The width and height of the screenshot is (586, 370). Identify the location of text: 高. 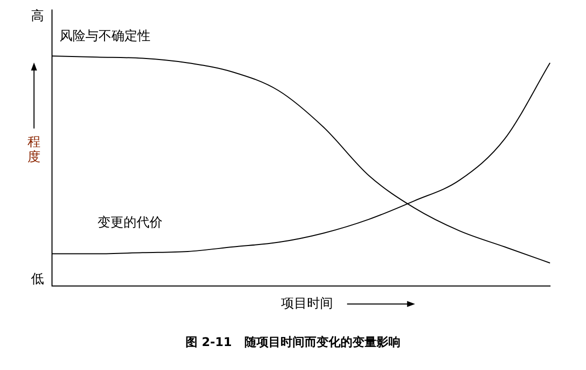
(37, 16).